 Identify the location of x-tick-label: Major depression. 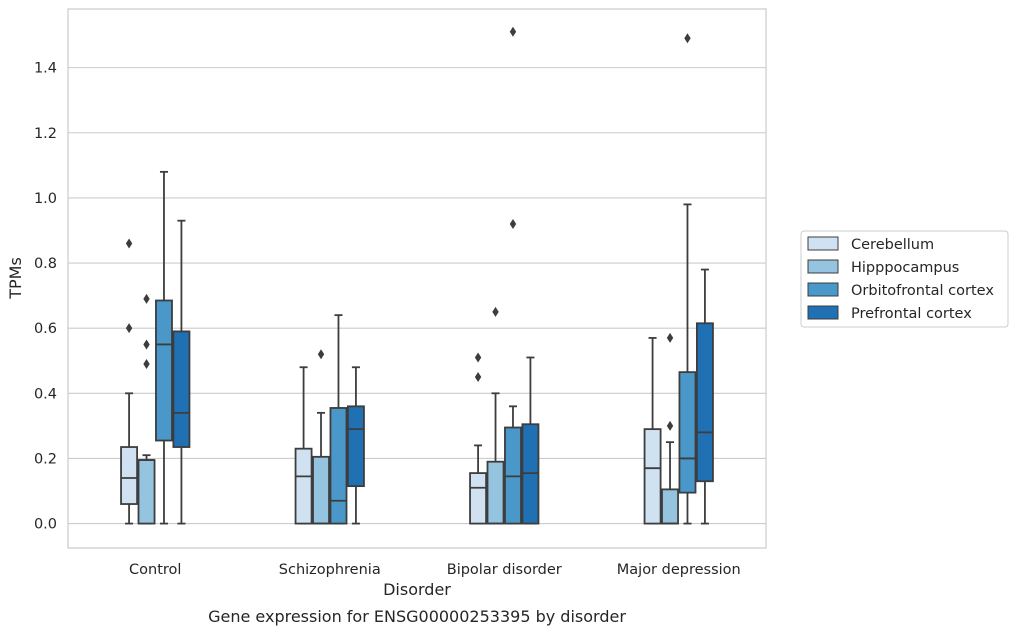
(679, 570).